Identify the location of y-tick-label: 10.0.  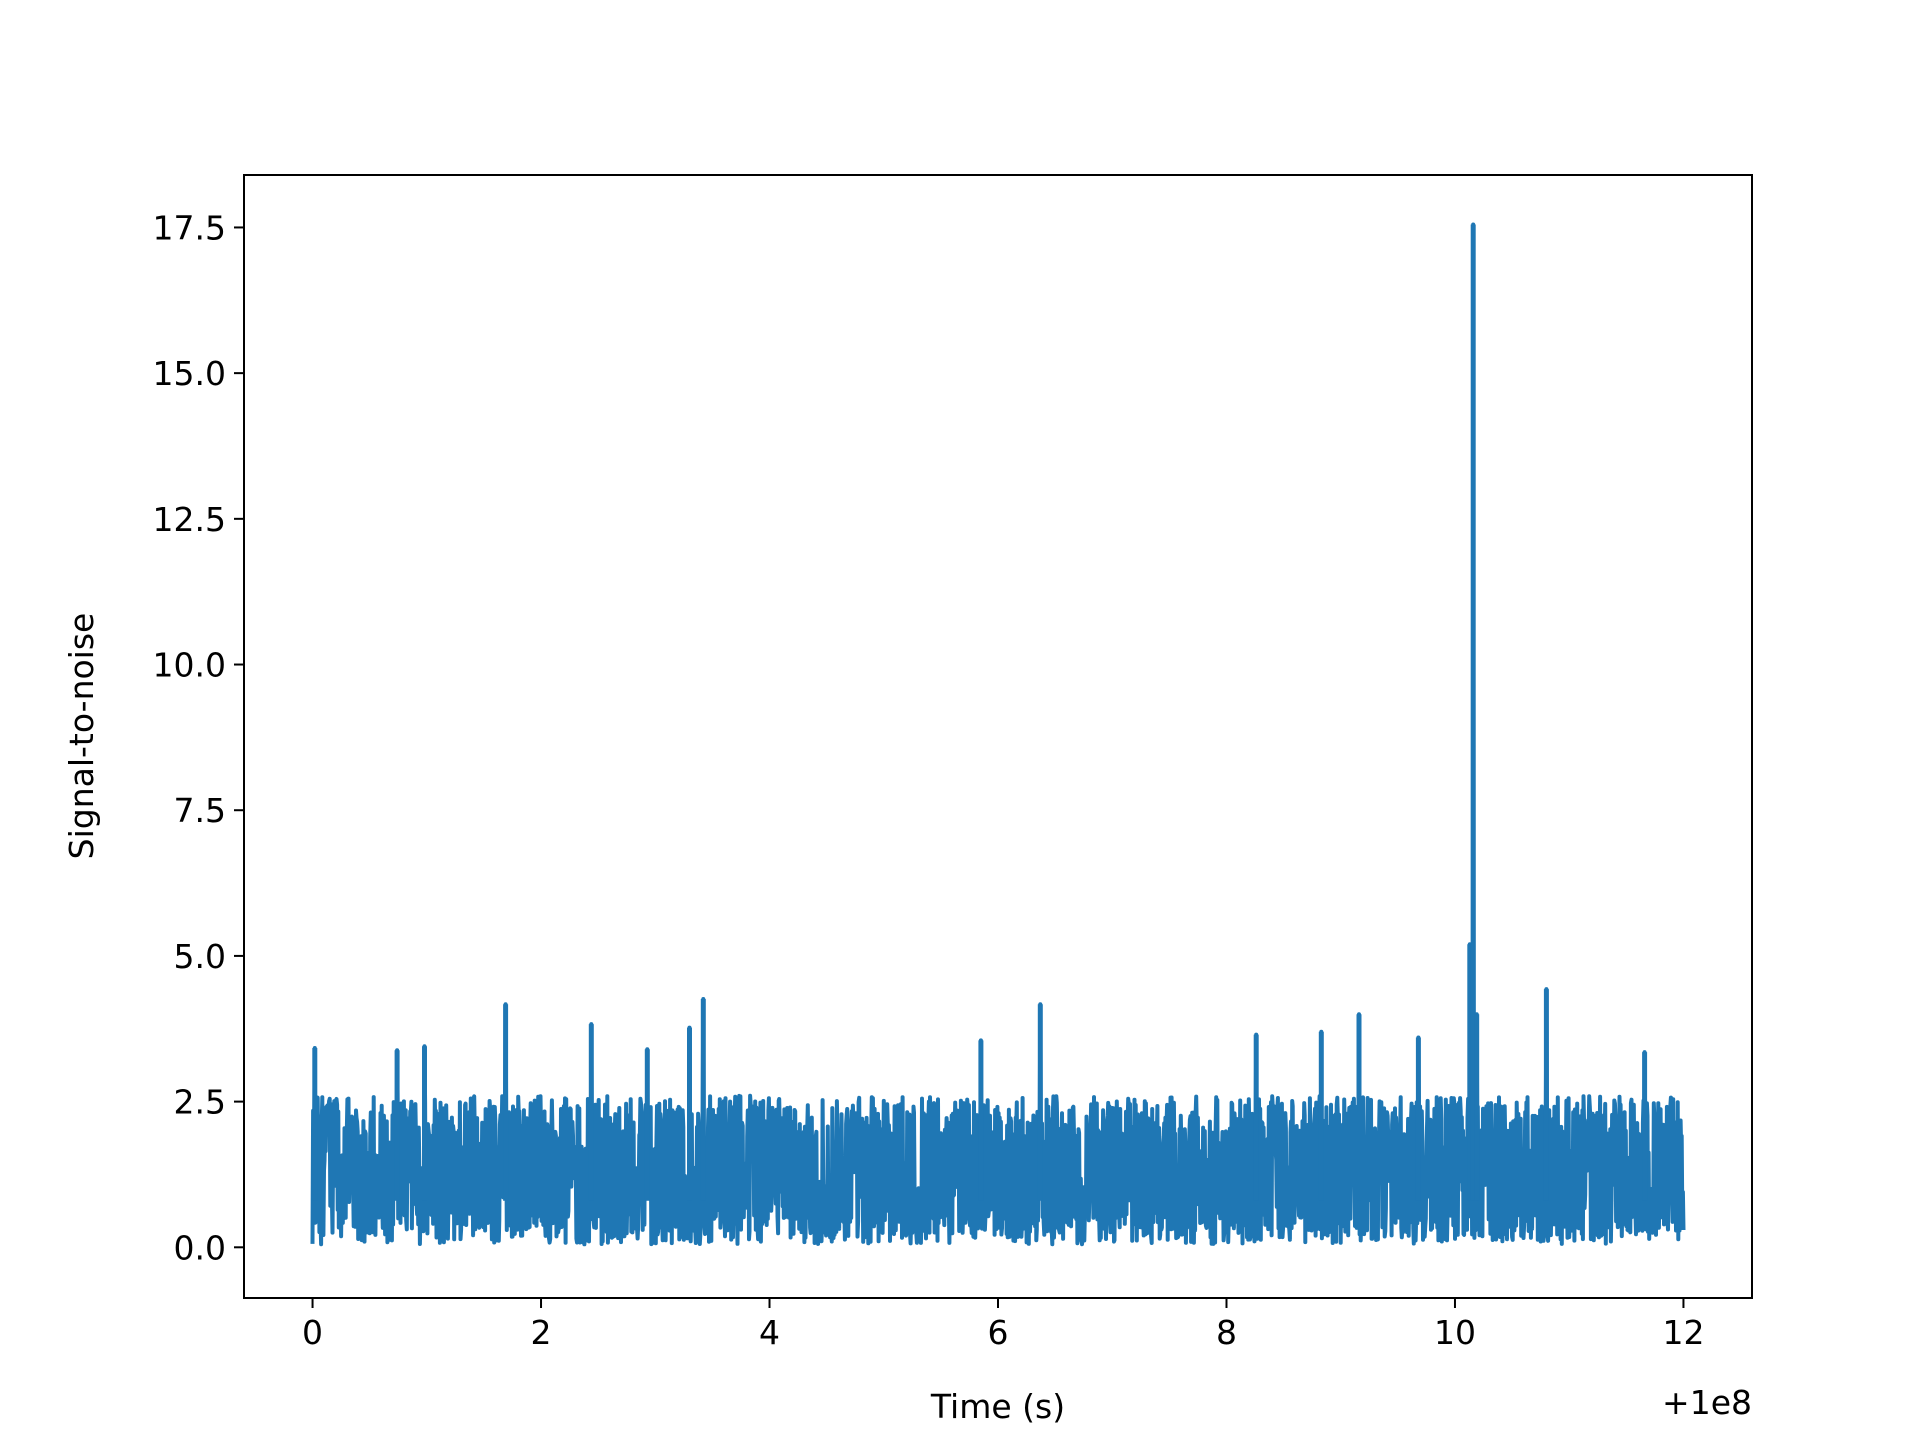
(189, 665).